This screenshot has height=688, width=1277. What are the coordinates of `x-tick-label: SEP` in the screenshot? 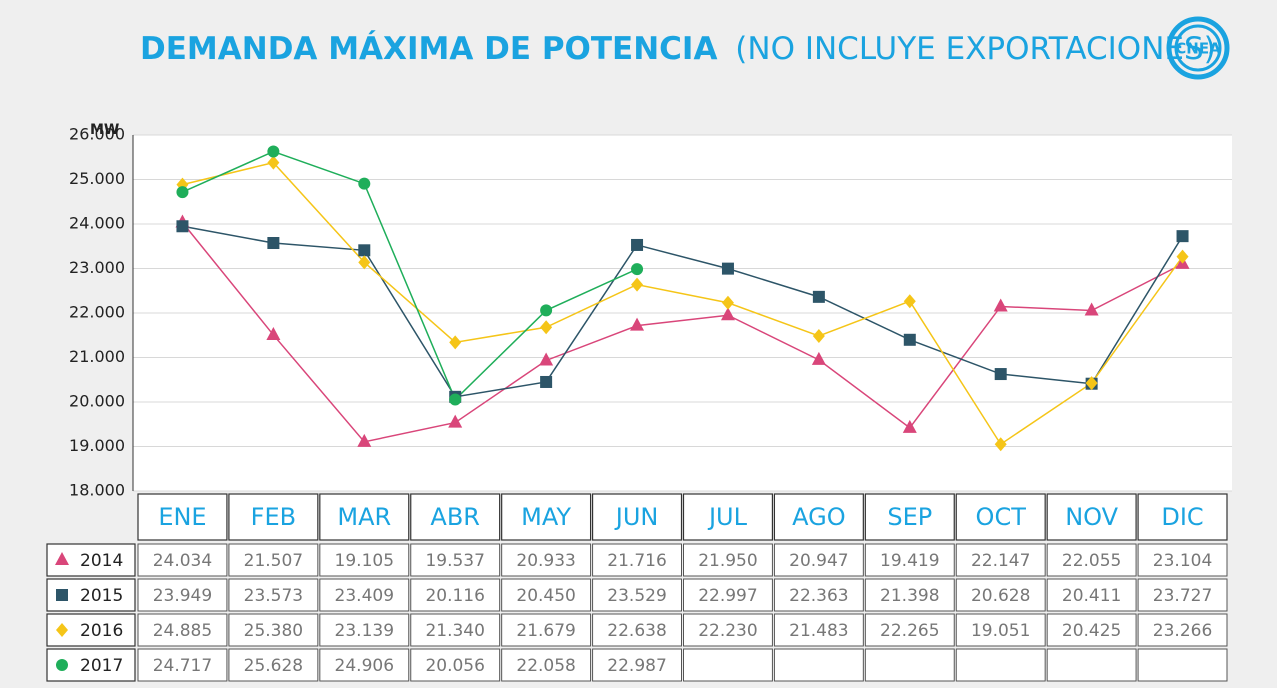 It's located at (909, 517).